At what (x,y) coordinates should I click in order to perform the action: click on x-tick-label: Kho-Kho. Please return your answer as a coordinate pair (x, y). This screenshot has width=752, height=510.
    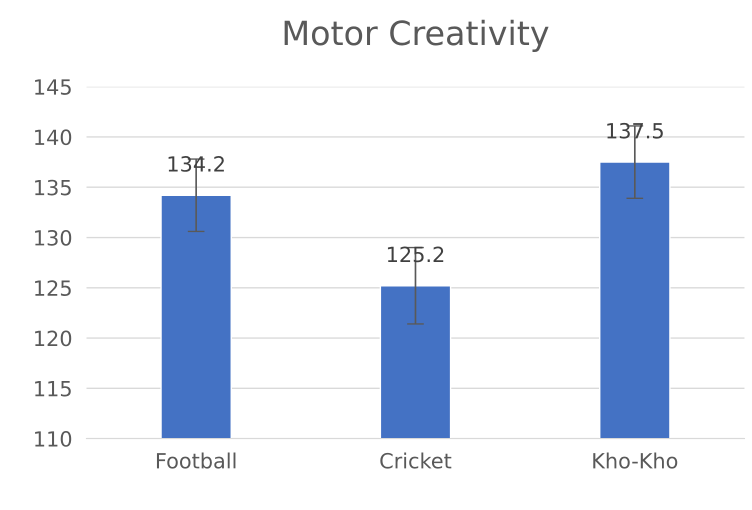
    Looking at the image, I should click on (635, 460).